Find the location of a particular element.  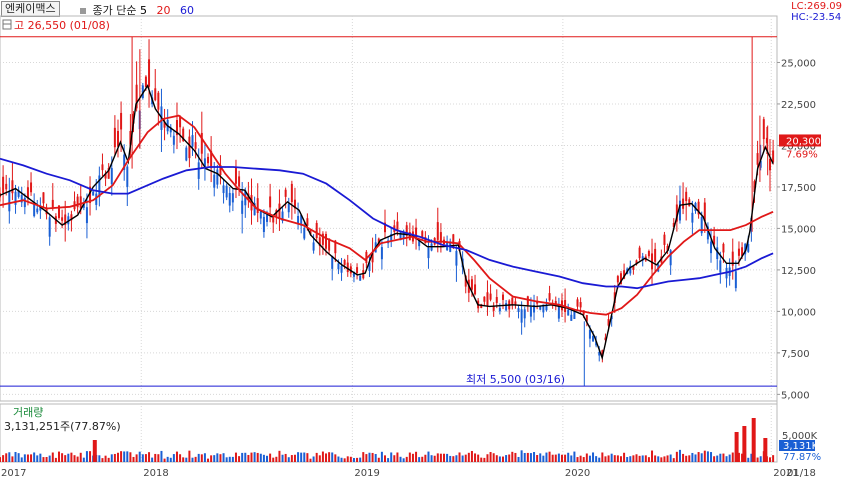

change-pct-text: 7.69% is located at coordinates (802, 154).